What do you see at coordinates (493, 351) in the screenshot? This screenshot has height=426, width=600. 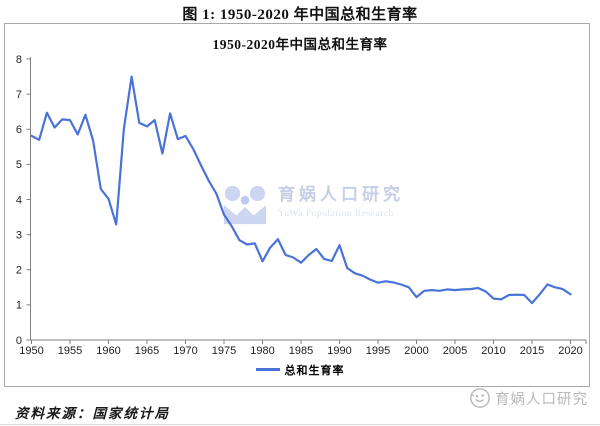 I see `x-tick-label: 2010` at bounding box center [493, 351].